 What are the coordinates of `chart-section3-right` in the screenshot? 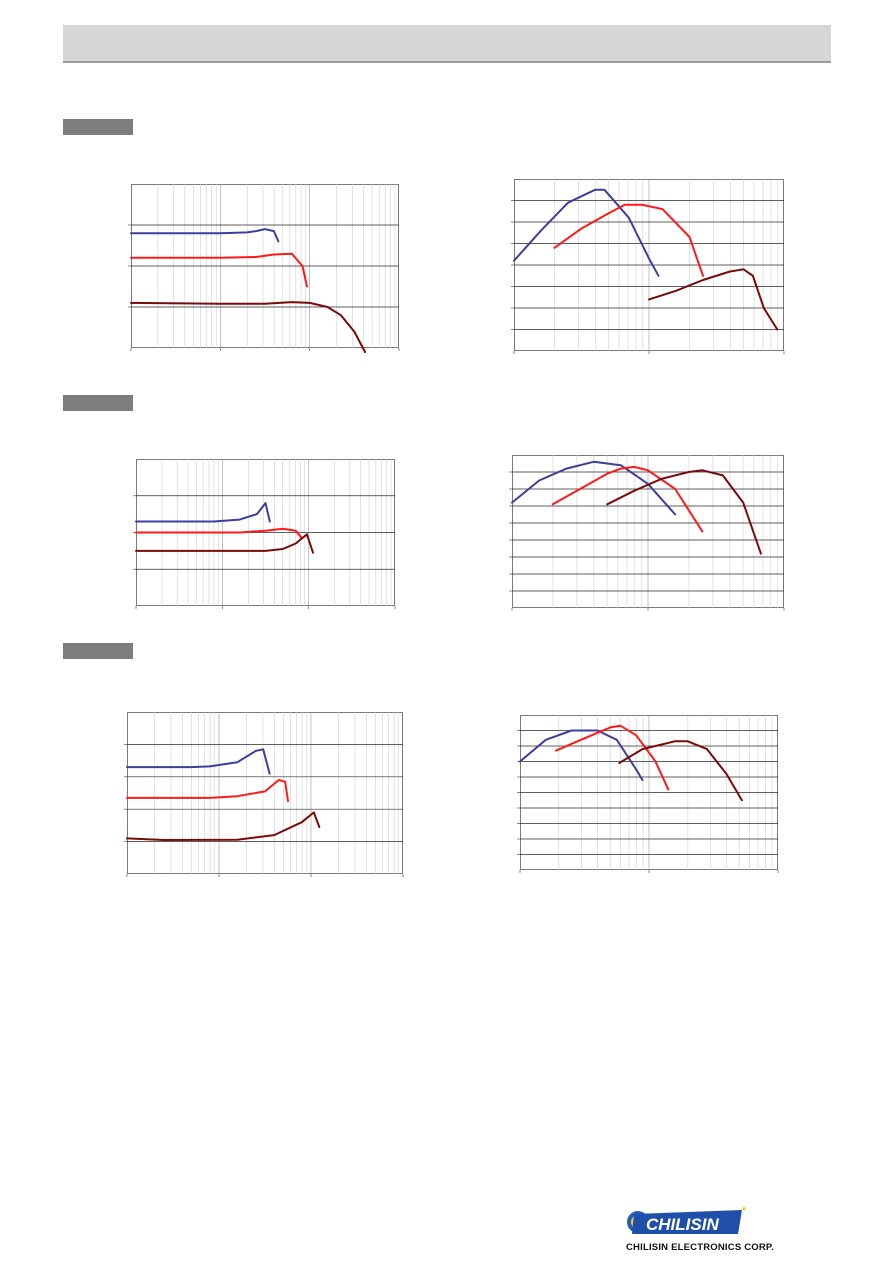 It's located at (648, 794).